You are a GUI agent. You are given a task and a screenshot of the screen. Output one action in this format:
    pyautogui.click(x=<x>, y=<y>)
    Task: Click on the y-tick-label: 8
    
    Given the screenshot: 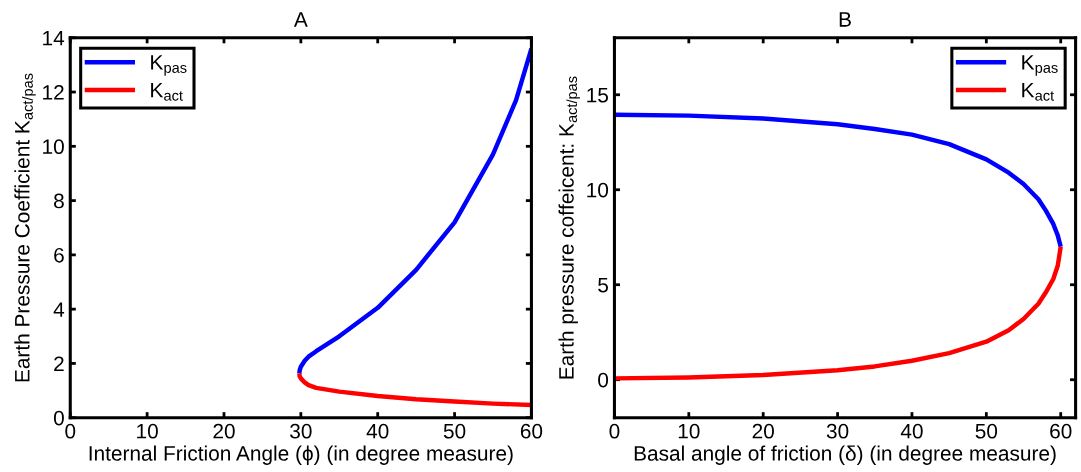 What is the action you would take?
    pyautogui.click(x=59, y=201)
    